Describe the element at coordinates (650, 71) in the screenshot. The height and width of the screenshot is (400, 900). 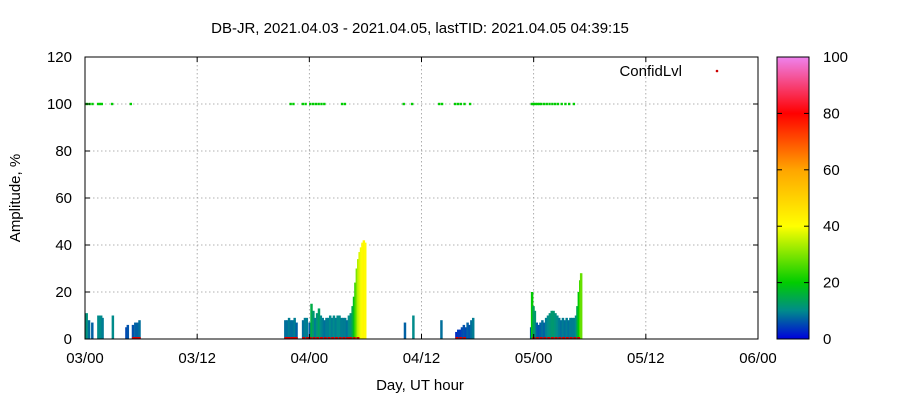
I see `legend-label: ConfidLvl` at that location.